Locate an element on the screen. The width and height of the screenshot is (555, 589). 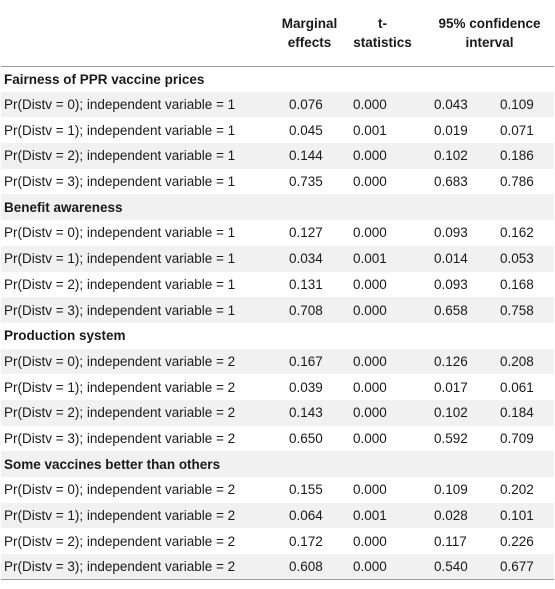
section-title: Some vaccines better than others is located at coordinates (112, 464).